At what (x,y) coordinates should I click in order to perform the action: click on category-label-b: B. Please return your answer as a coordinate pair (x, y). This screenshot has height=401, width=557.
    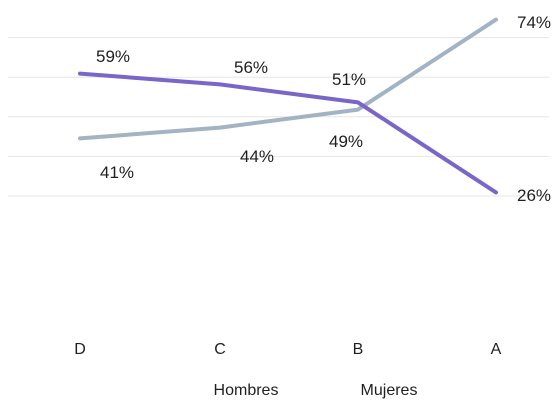
    Looking at the image, I should click on (358, 349).